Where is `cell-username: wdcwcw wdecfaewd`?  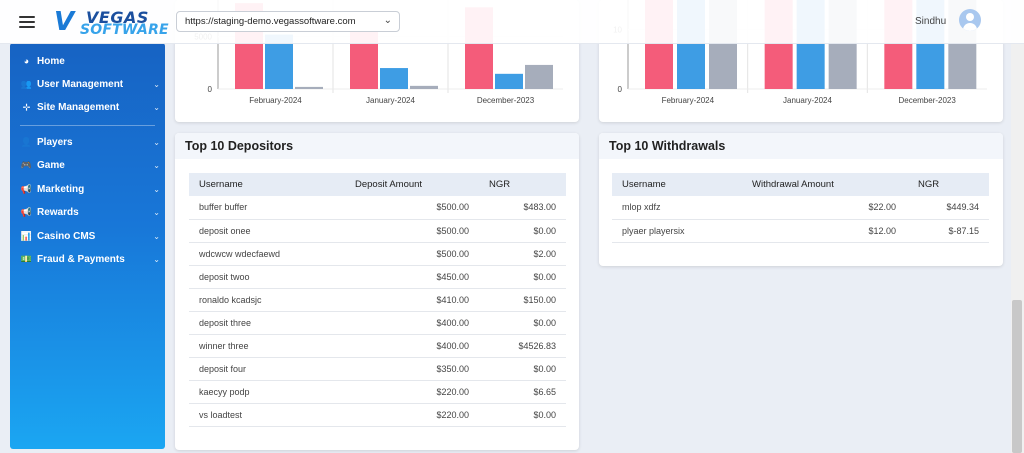 cell-username: wdcwcw wdecfaewd is located at coordinates (264, 254).